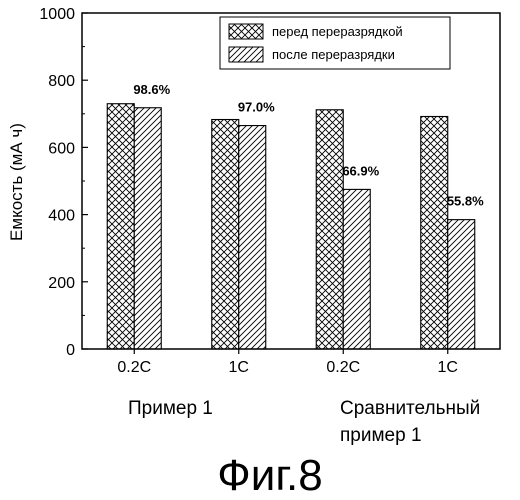 The image size is (520, 500). I want to click on y-tick-label: 800, so click(61, 81).